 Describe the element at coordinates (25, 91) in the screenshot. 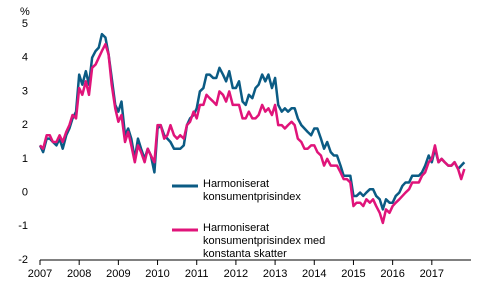

I see `y-tick-label: 3` at that location.